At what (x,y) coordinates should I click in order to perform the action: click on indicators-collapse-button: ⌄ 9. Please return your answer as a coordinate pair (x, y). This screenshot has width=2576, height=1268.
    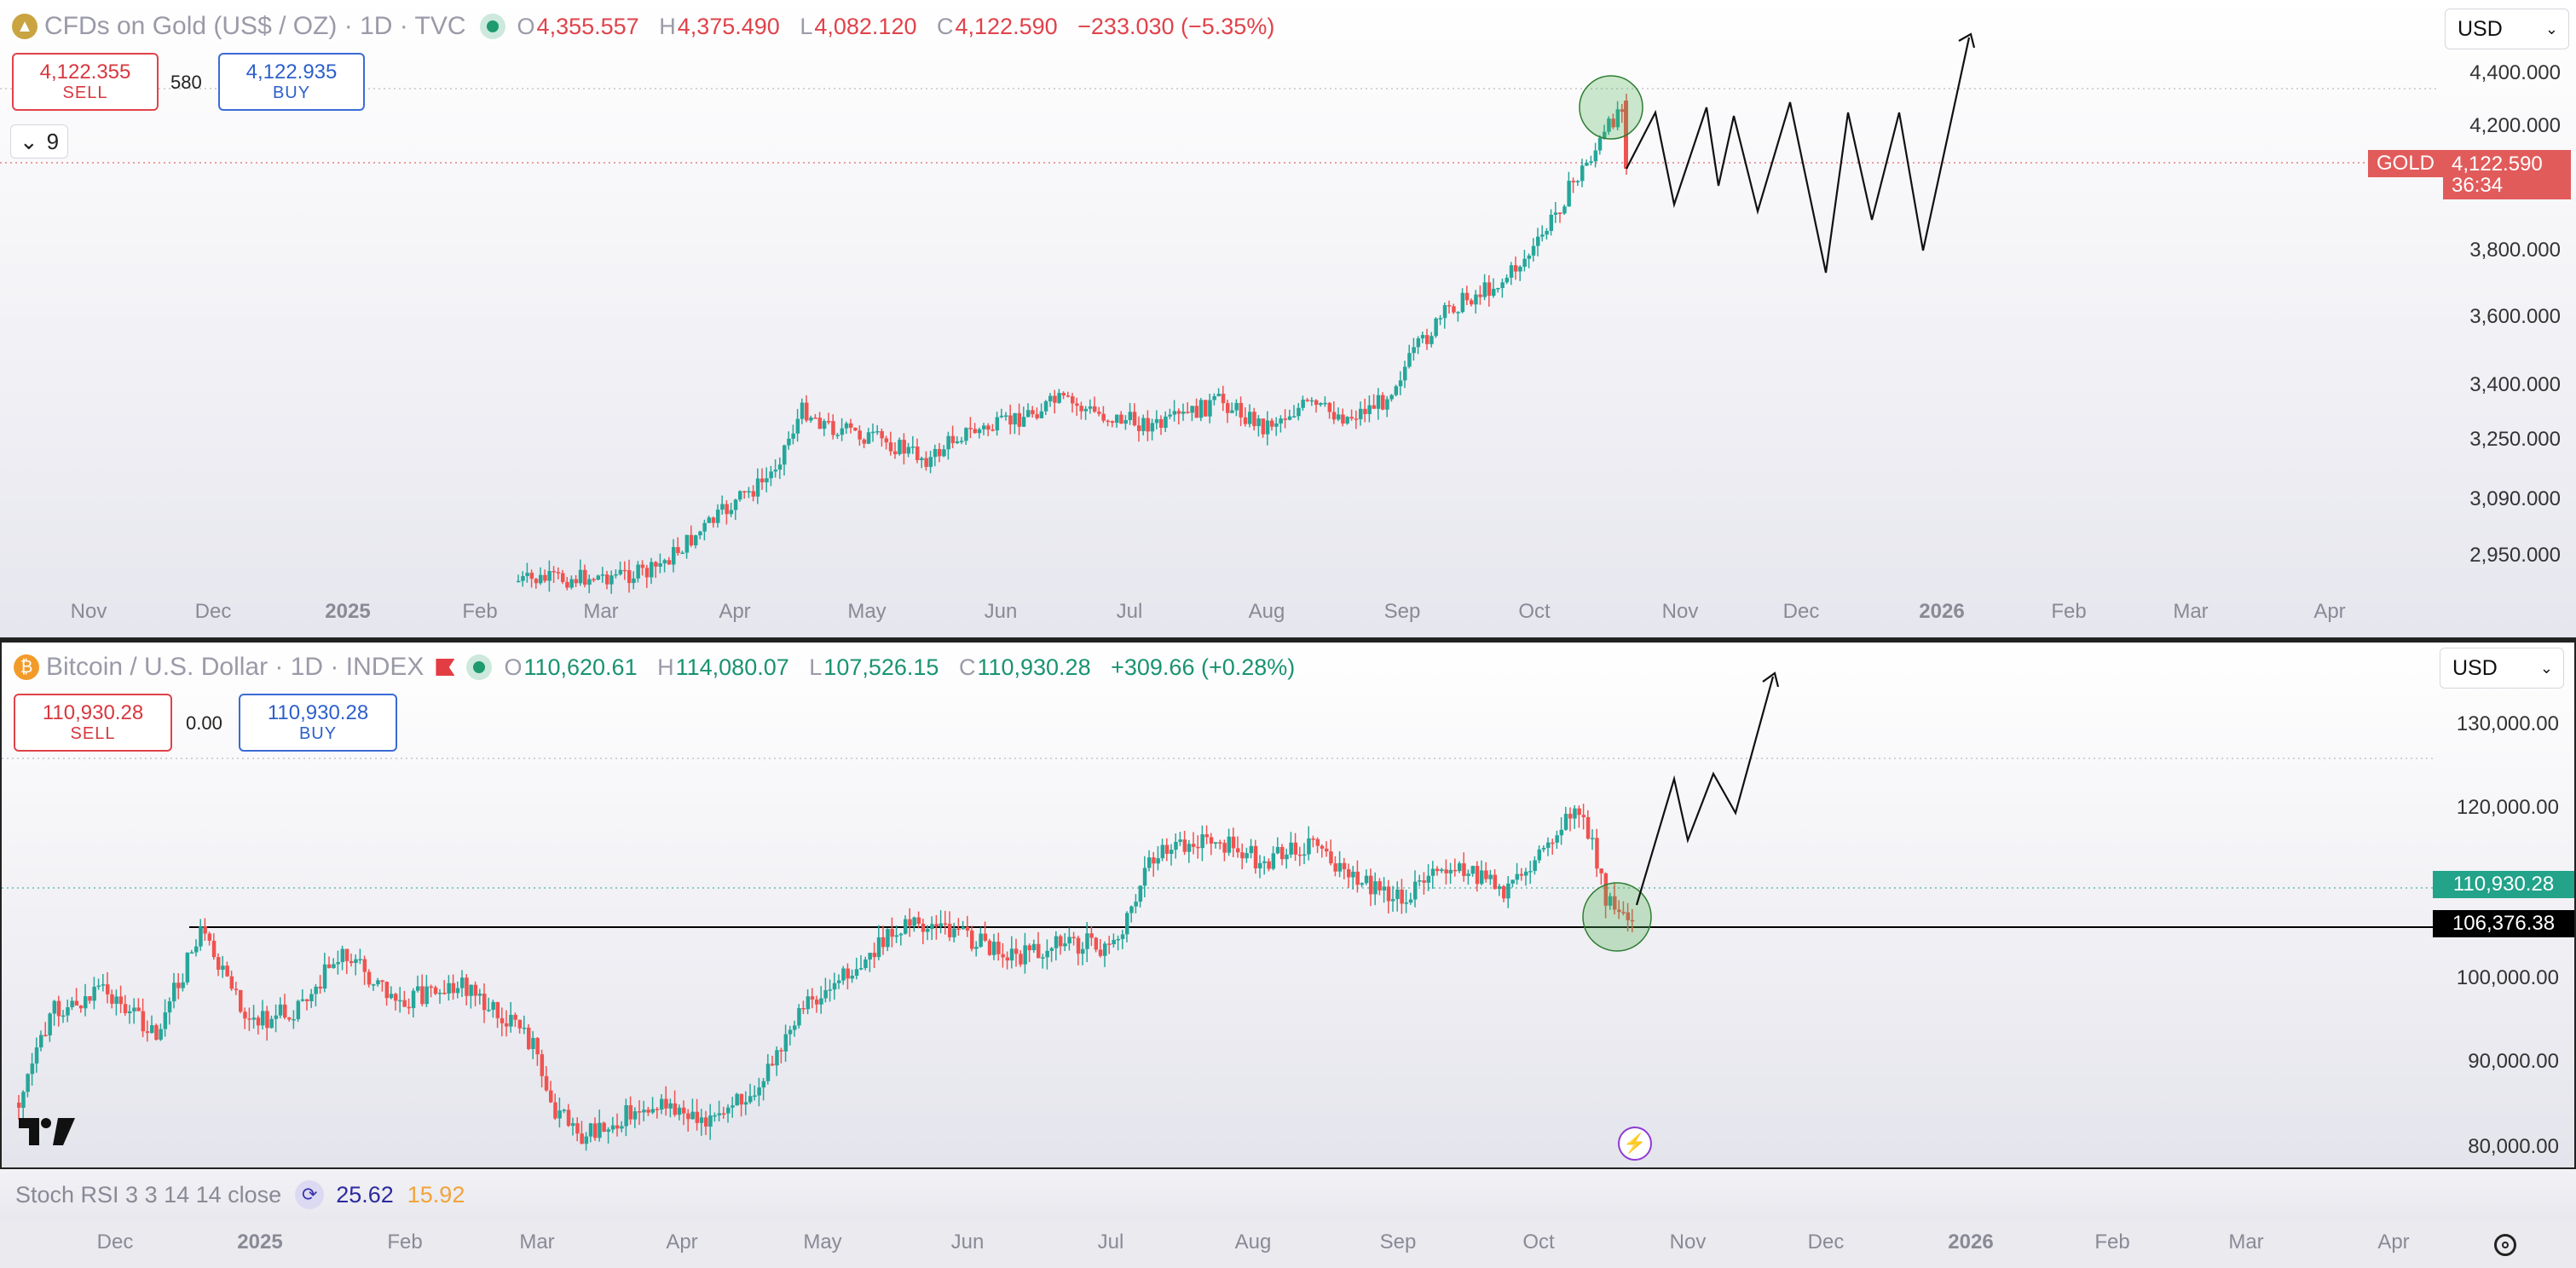
    Looking at the image, I should click on (39, 141).